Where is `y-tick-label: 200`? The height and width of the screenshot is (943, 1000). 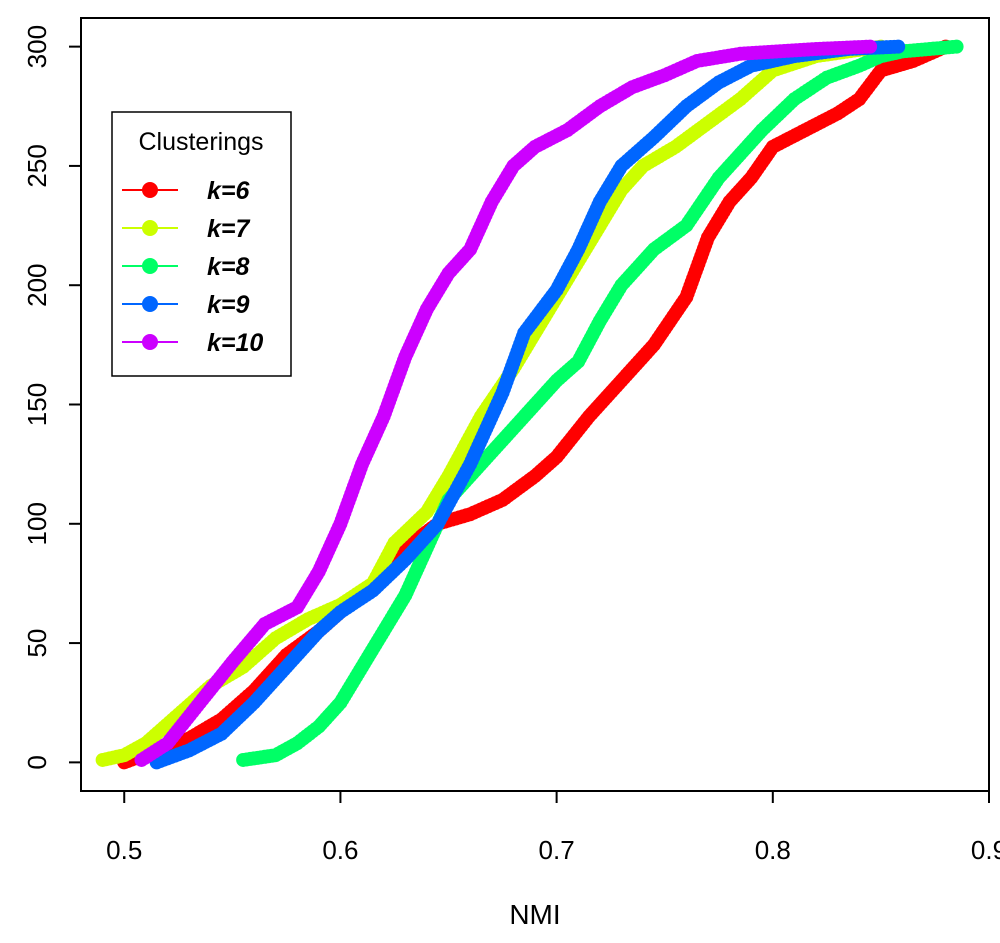
y-tick-label: 200 is located at coordinates (37, 285).